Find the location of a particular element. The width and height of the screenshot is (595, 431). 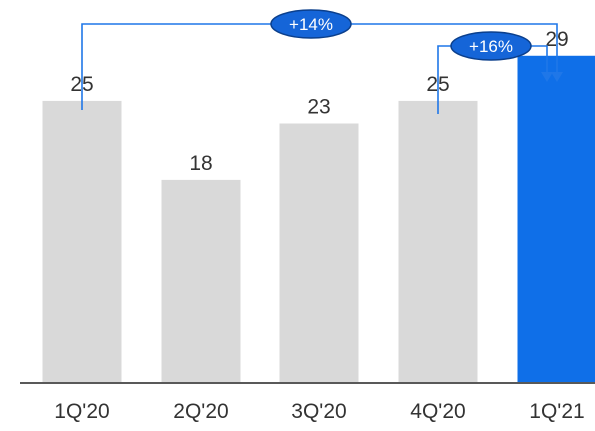

x-tick-label-2: 2Q'20 is located at coordinates (200, 411).